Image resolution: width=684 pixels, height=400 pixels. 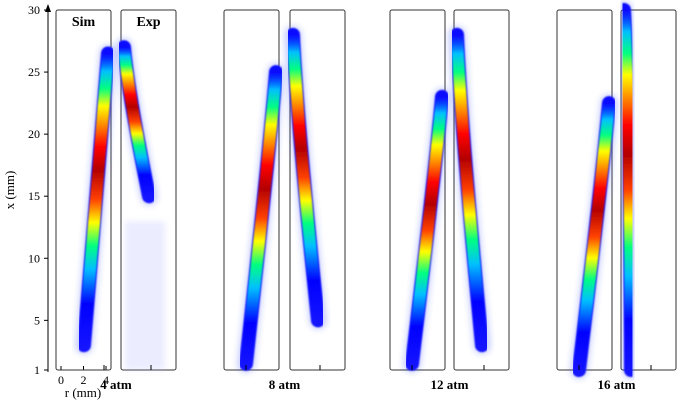 I want to click on y-tick-label: 15, so click(x=34, y=196).